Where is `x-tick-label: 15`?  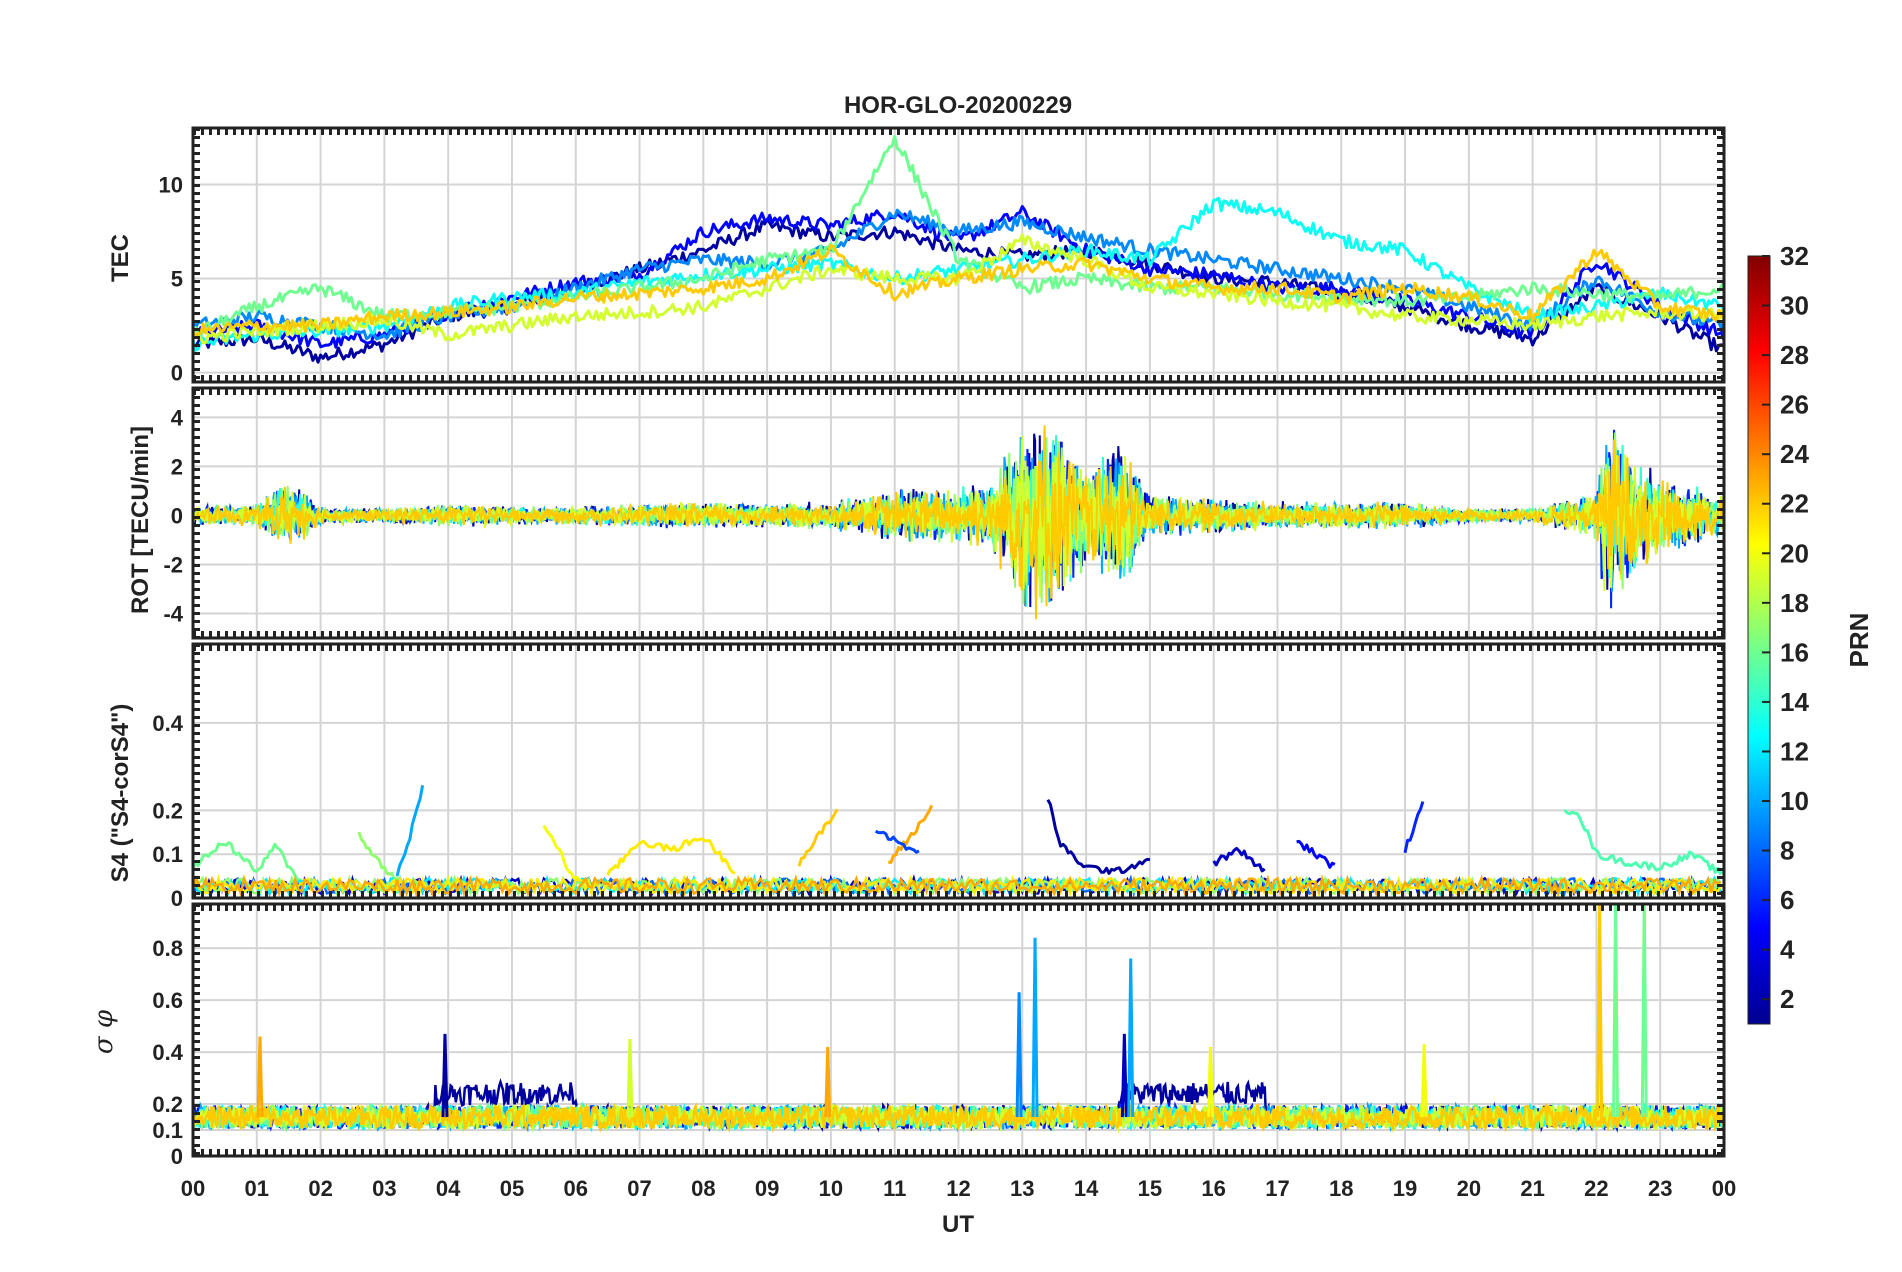 x-tick-label: 15 is located at coordinates (1150, 1188).